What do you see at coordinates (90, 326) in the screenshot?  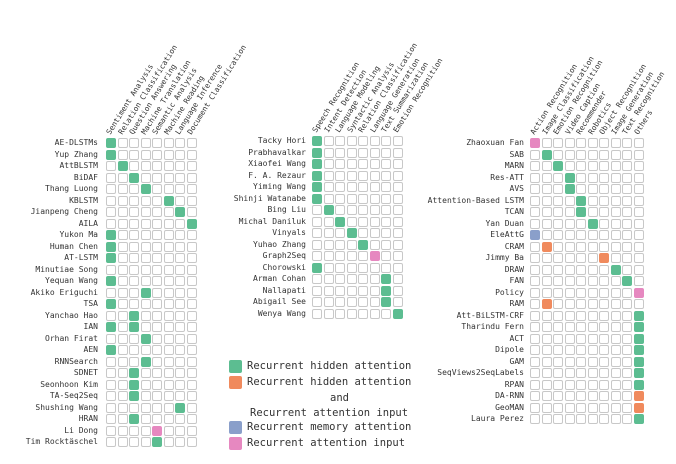 I see `row-label: IAN` at bounding box center [90, 326].